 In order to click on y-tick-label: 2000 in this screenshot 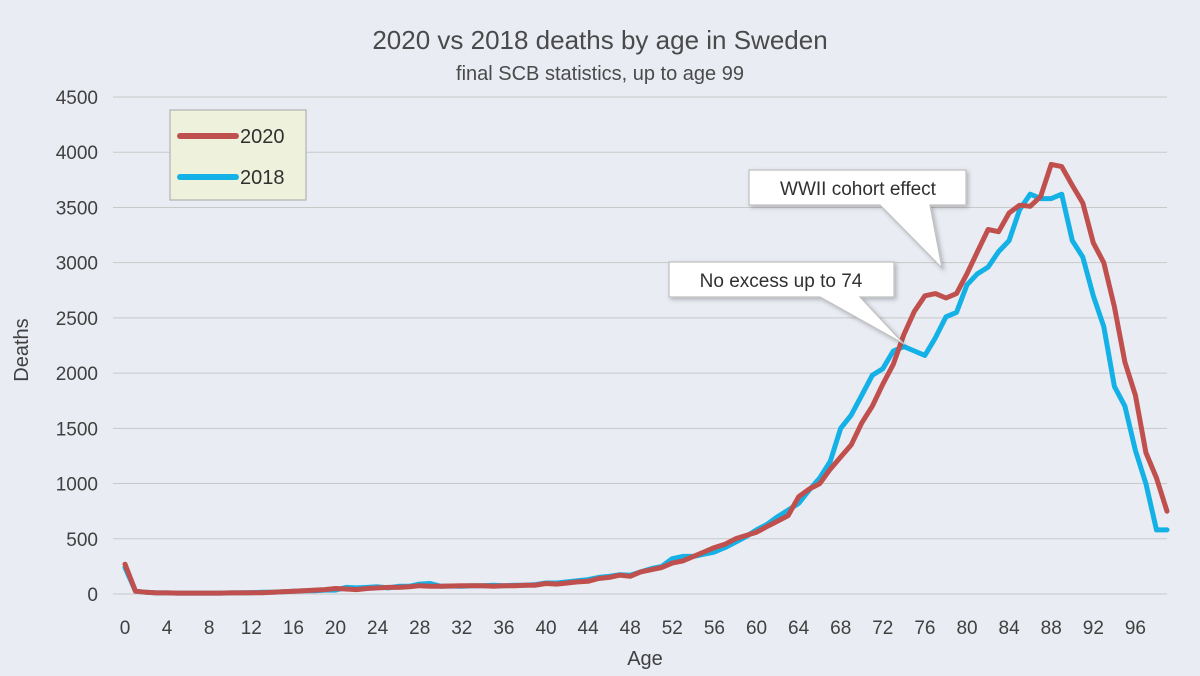, I will do `click(77, 374)`.